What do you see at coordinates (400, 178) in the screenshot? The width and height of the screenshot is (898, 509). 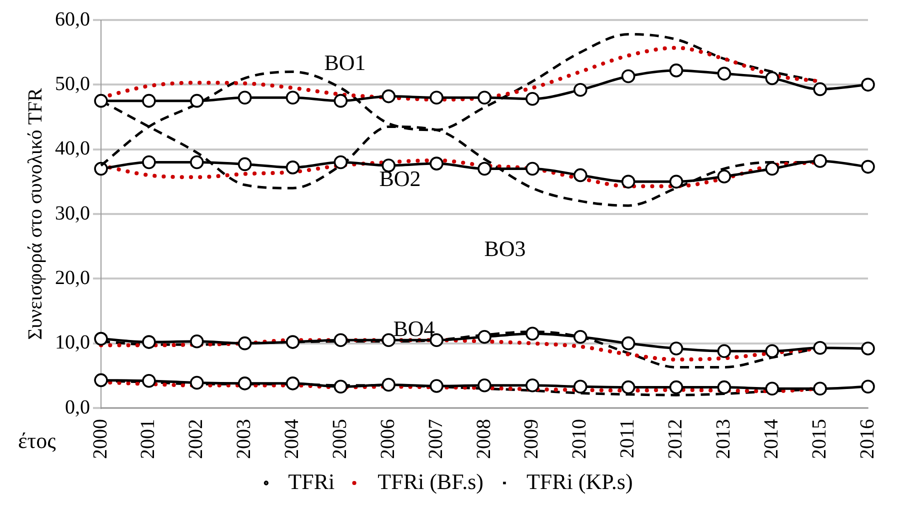 I see `annotation: BO2` at bounding box center [400, 178].